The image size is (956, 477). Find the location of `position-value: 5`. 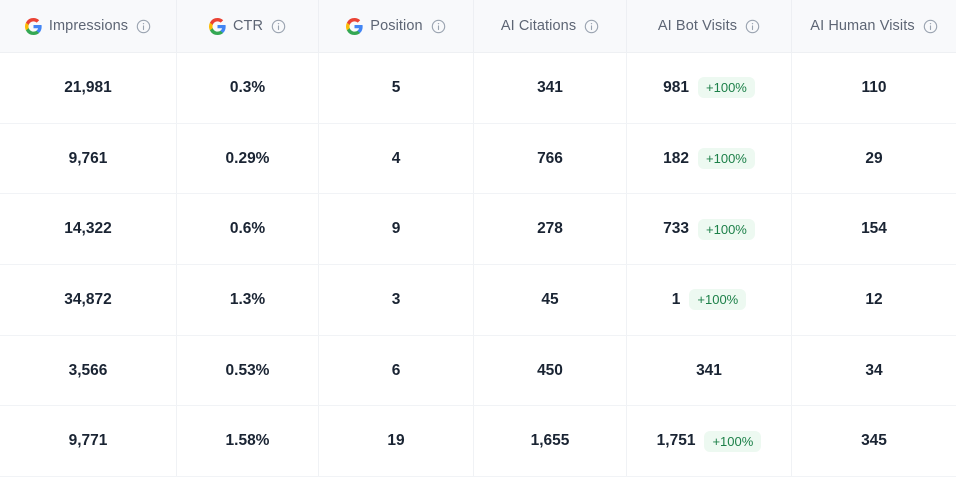

position-value: 5 is located at coordinates (396, 87).